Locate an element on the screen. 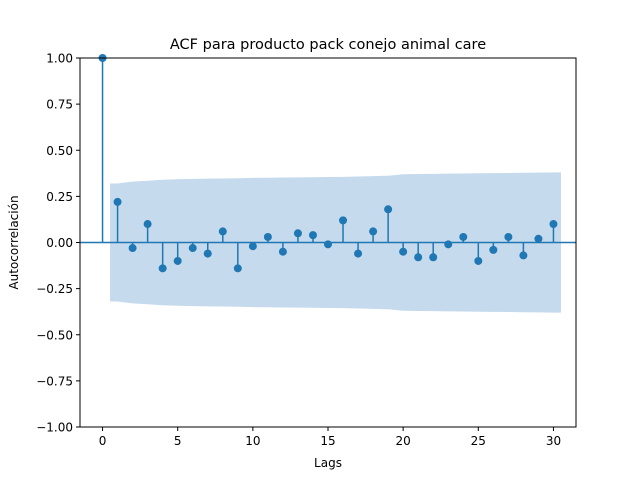 The width and height of the screenshot is (640, 480). x-tick-label: 25 is located at coordinates (478, 441).